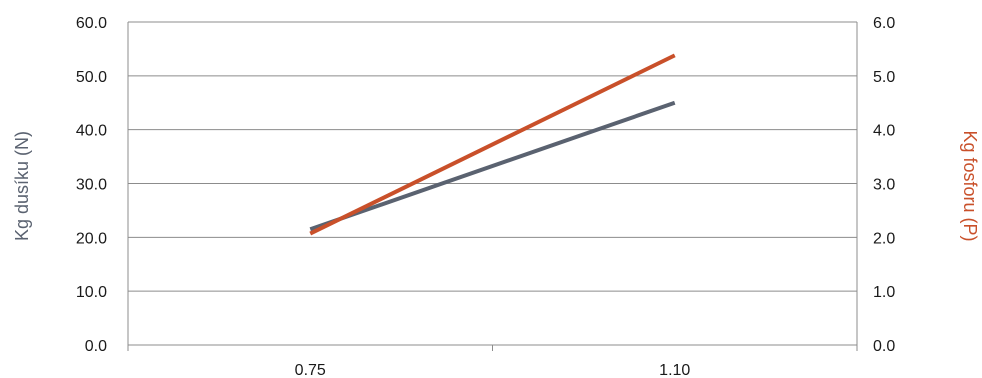  What do you see at coordinates (884, 77) in the screenshot?
I see `y-right-tick-label: 5.0` at bounding box center [884, 77].